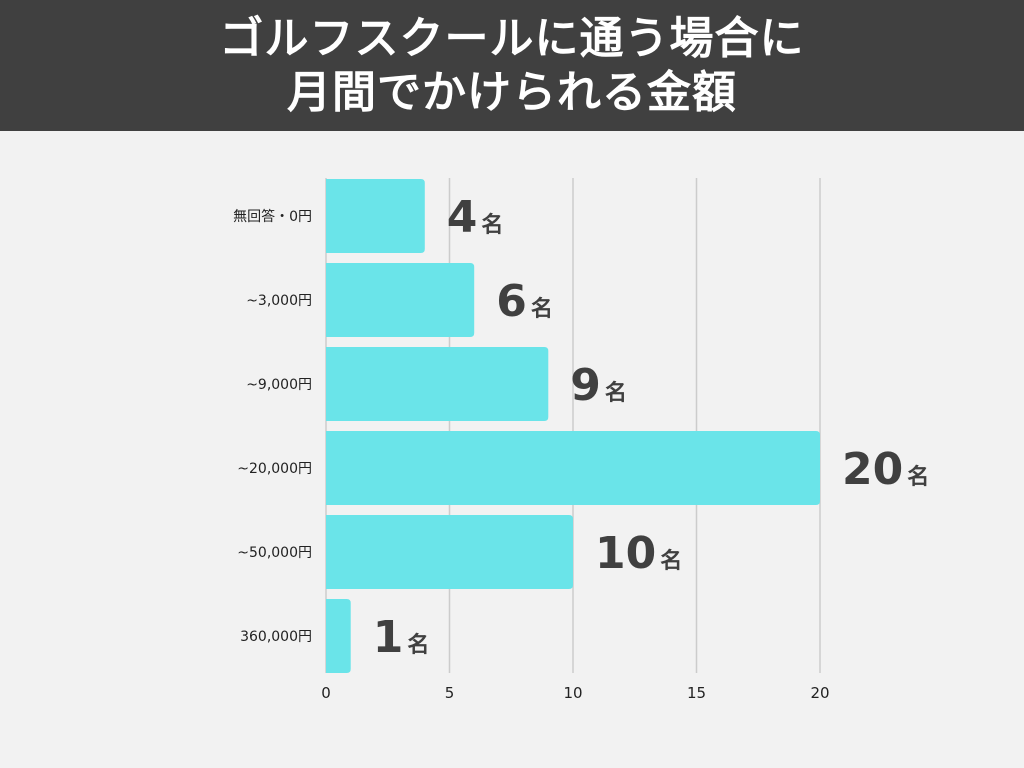 Image resolution: width=1024 pixels, height=768 pixels. Describe the element at coordinates (885, 469) in the screenshot. I see `data-label: 20 名` at that location.